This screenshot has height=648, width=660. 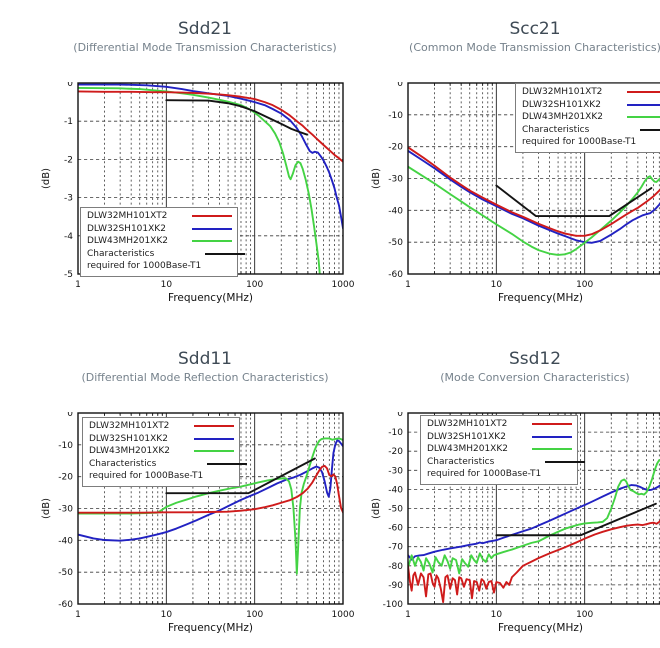 What do you see at coordinates (68, 237) in the screenshot?
I see `svg-text: -4` at bounding box center [68, 237].